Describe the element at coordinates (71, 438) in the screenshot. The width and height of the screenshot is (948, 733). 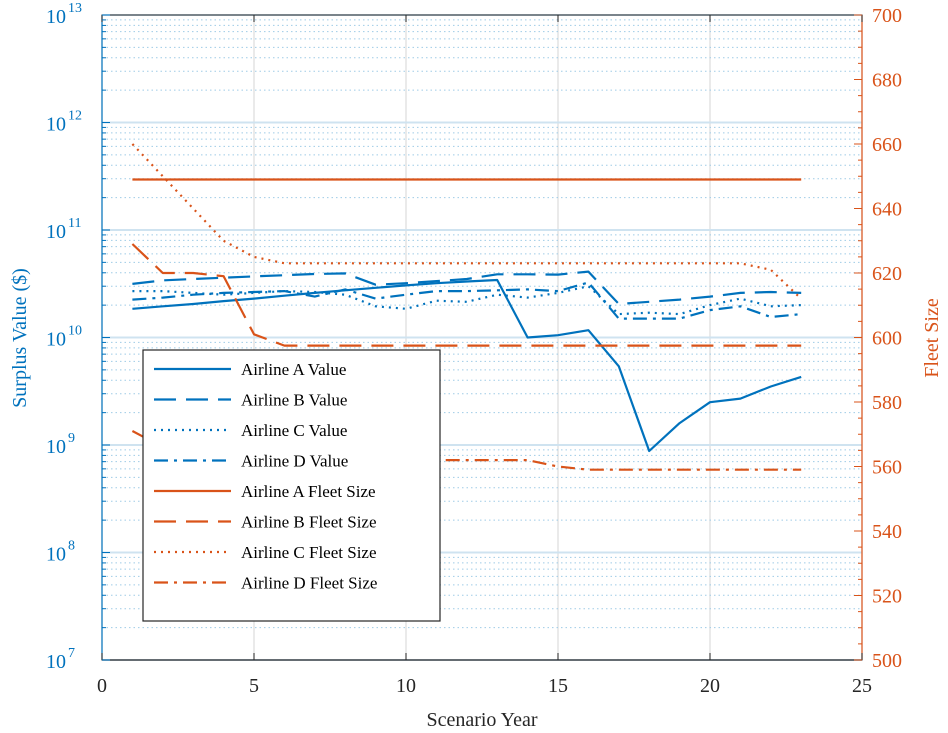
I see `y-left-tick-label-exponent: 9` at that location.